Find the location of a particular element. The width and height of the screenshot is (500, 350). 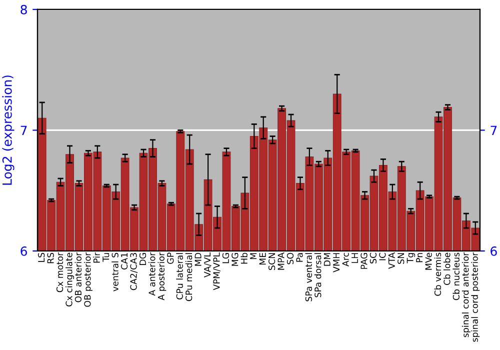

x-tick-label: MPA is located at coordinates (281, 261).